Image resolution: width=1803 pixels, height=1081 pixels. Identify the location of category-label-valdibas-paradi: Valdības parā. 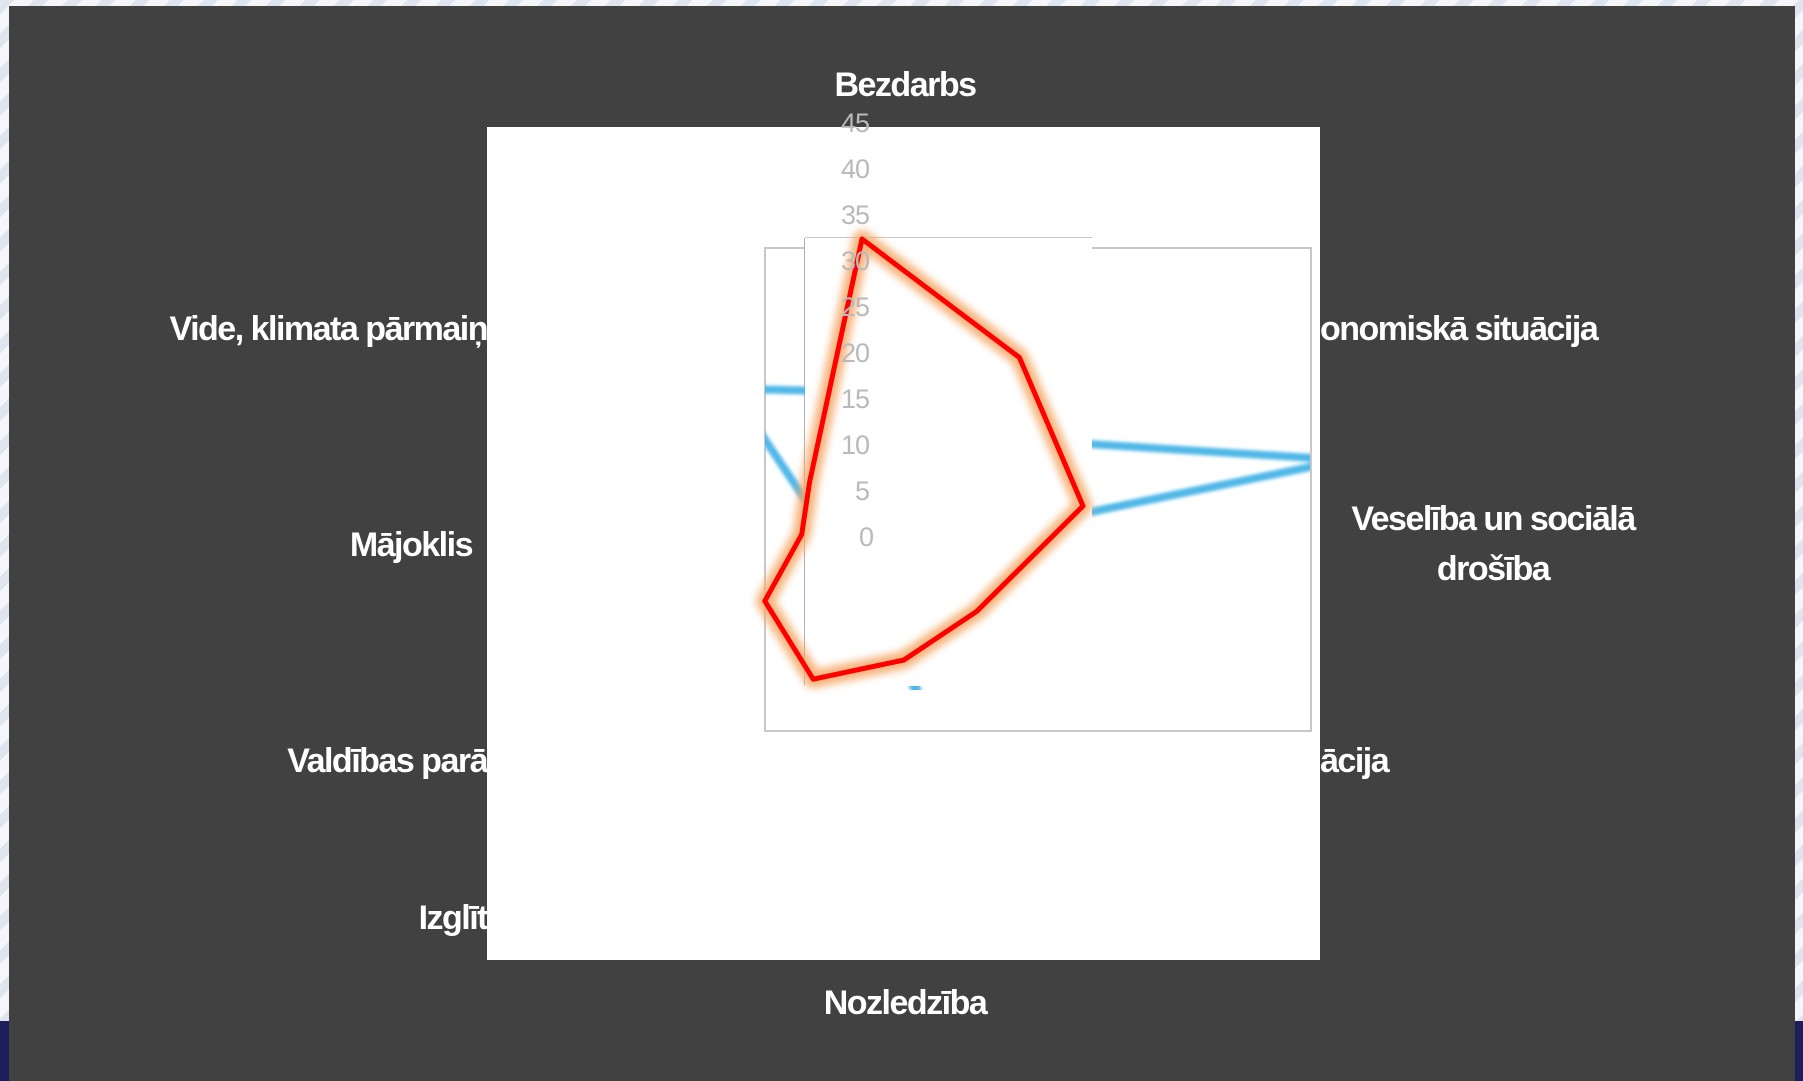
(388, 761).